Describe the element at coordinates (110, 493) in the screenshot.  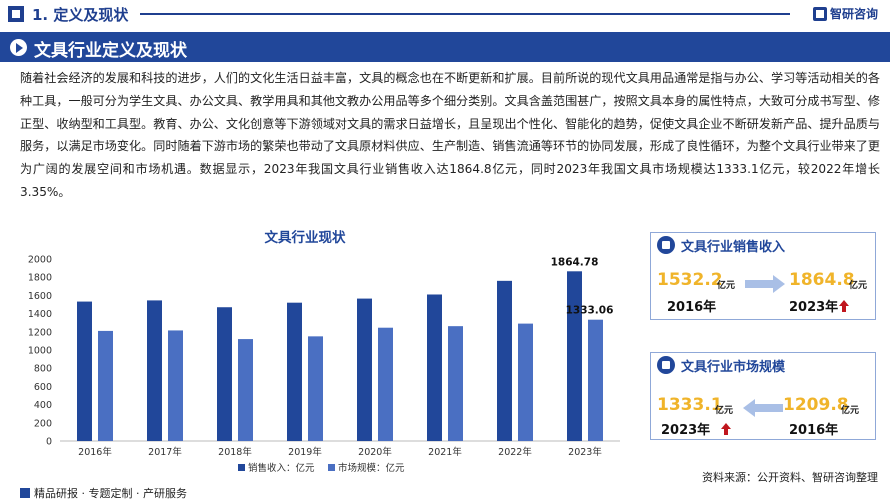
I see `footer-text: 精品研报 · 专题定制 · 产研服务` at that location.